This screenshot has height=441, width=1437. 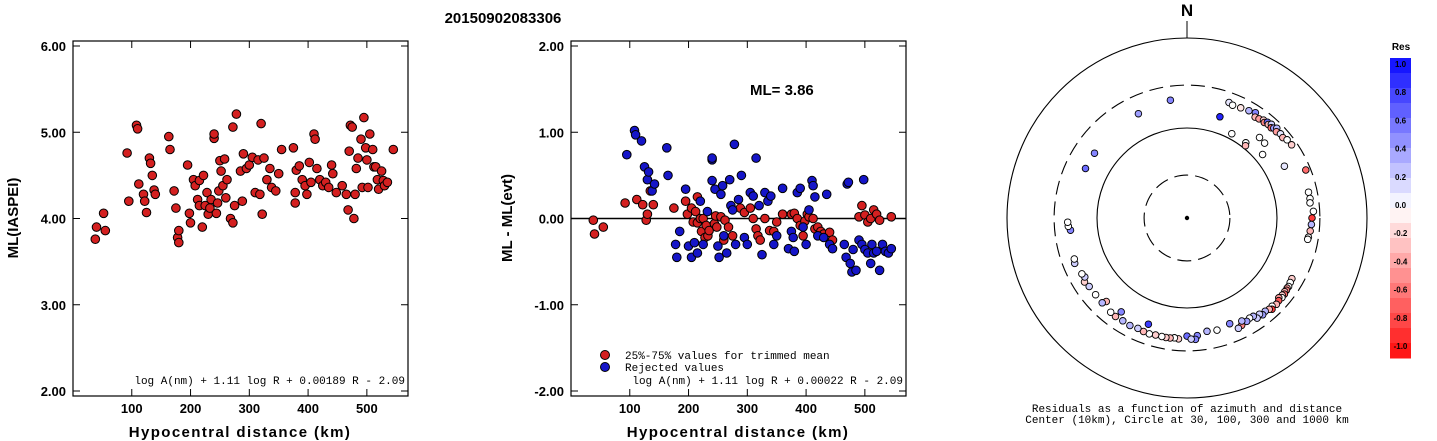 I want to click on colorbar-tick-label: -1.0, so click(x=1401, y=346).